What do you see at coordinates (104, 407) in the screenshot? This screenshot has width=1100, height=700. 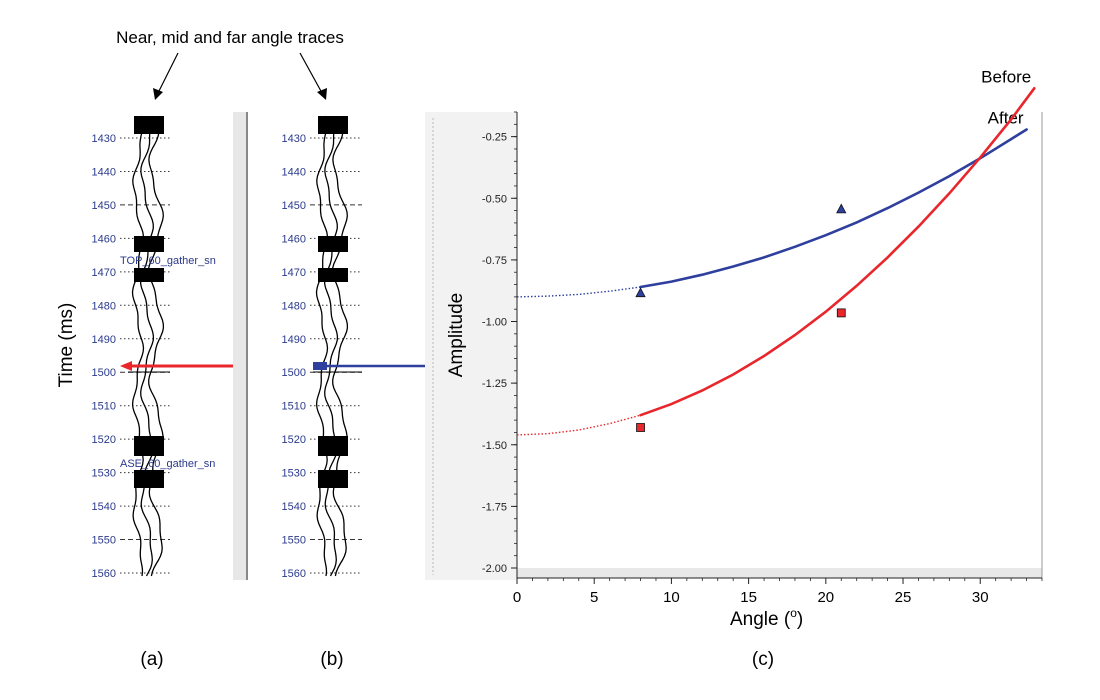 I see `panel-a-tick-label: 1510` at bounding box center [104, 407].